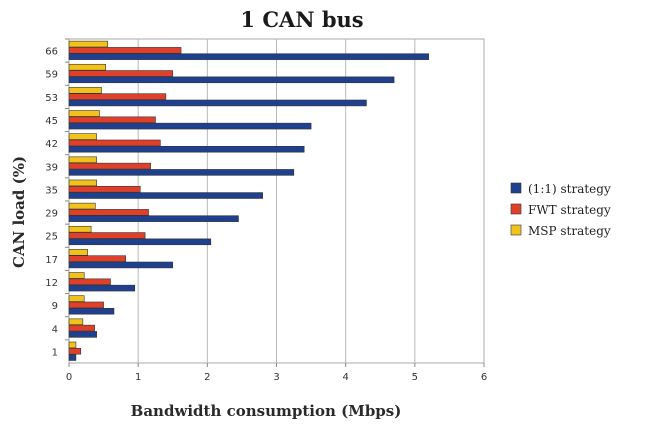 Image resolution: width=647 pixels, height=426 pixels. What do you see at coordinates (108, 212) in the screenshot?
I see `bar-fwt-strategy-29: FWT strategy: 1.15` at bounding box center [108, 212].